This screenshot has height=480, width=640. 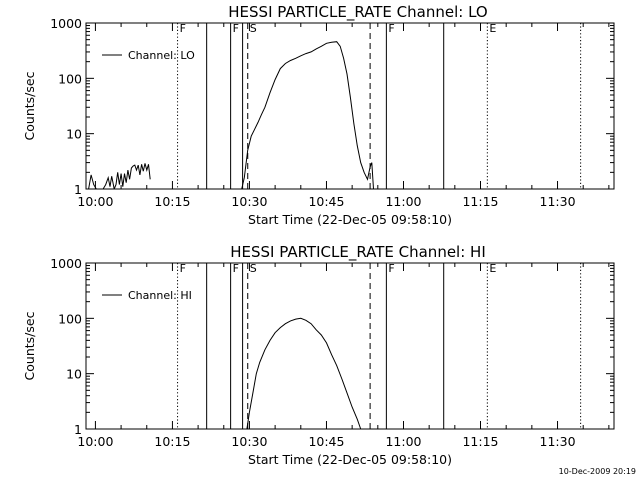 I want to click on legend-entry: Channel: LO, so click(x=161, y=55).